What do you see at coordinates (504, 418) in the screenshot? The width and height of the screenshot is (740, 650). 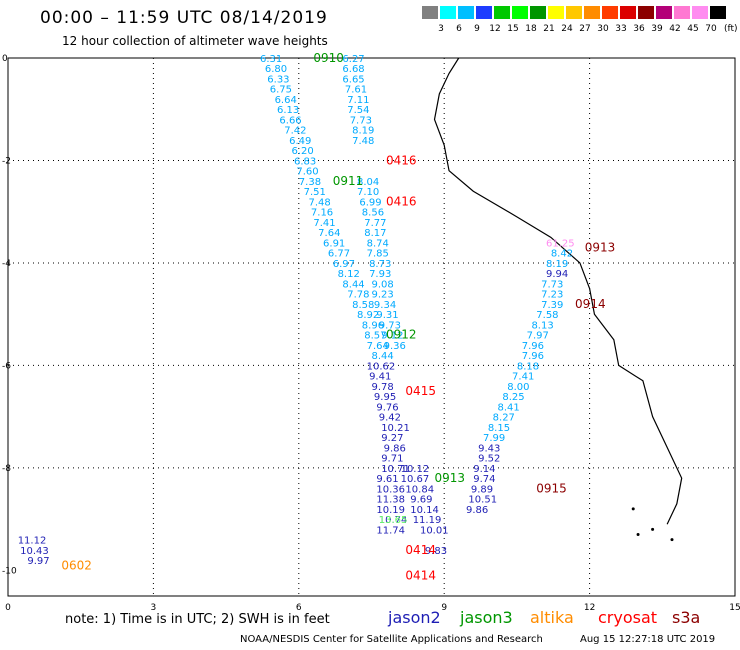 I see `wave-height-label: 8.27` at bounding box center [504, 418].